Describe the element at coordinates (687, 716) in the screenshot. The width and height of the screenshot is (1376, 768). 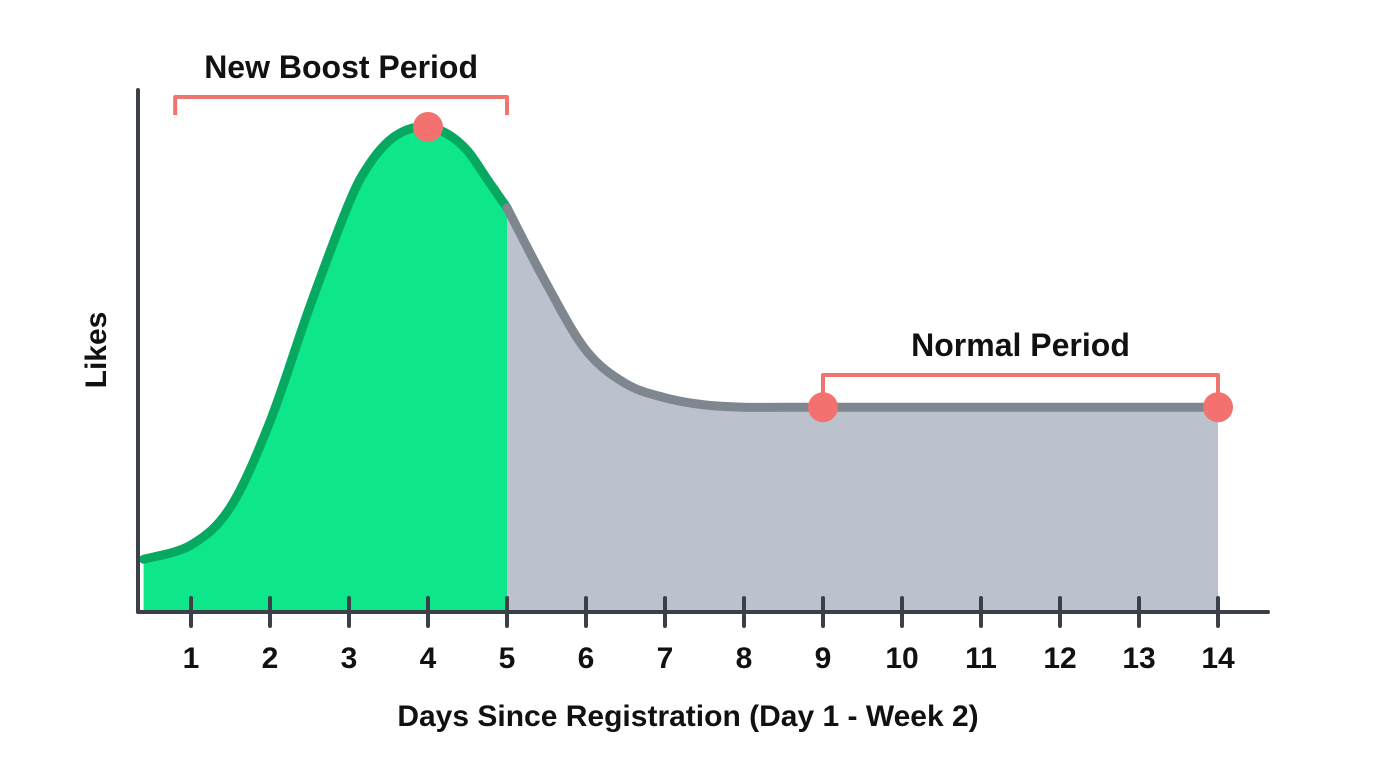
I see `x-axis-title: Days Since Registration (Day 1 - Week 2)` at that location.